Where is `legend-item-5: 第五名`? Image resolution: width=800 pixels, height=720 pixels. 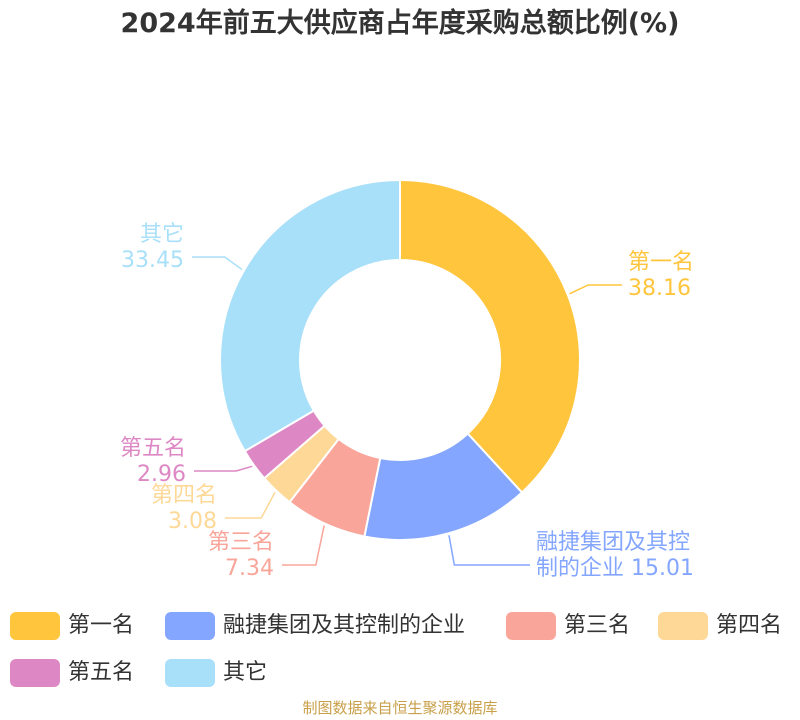
legend-item-5: 第五名 is located at coordinates (72, 673).